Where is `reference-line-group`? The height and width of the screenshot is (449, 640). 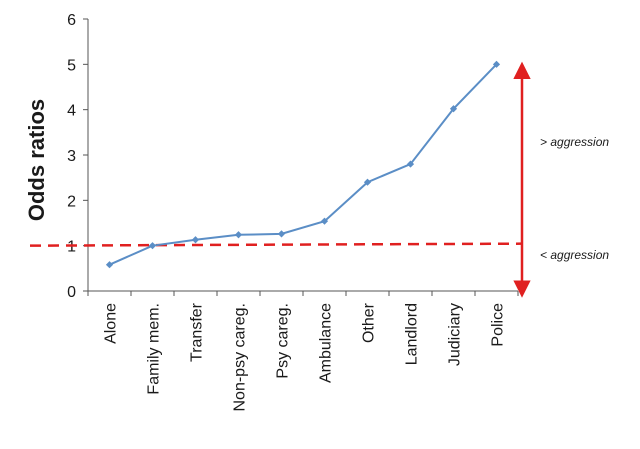 reference-line-group is located at coordinates (276, 244).